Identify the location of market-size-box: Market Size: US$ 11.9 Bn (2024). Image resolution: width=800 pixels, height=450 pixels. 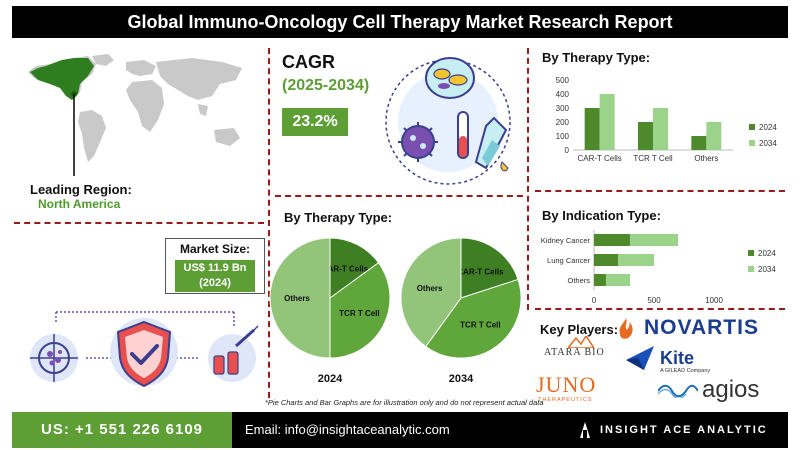
(215, 266).